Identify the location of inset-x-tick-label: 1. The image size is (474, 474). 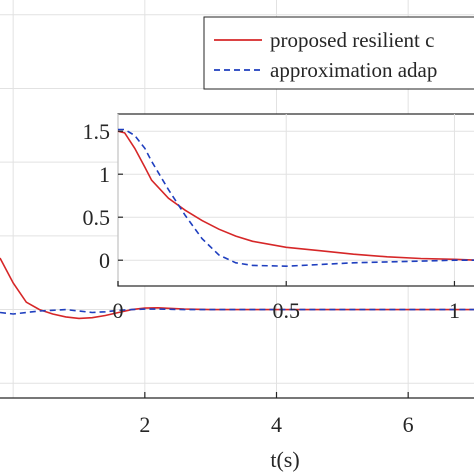
(454, 310).